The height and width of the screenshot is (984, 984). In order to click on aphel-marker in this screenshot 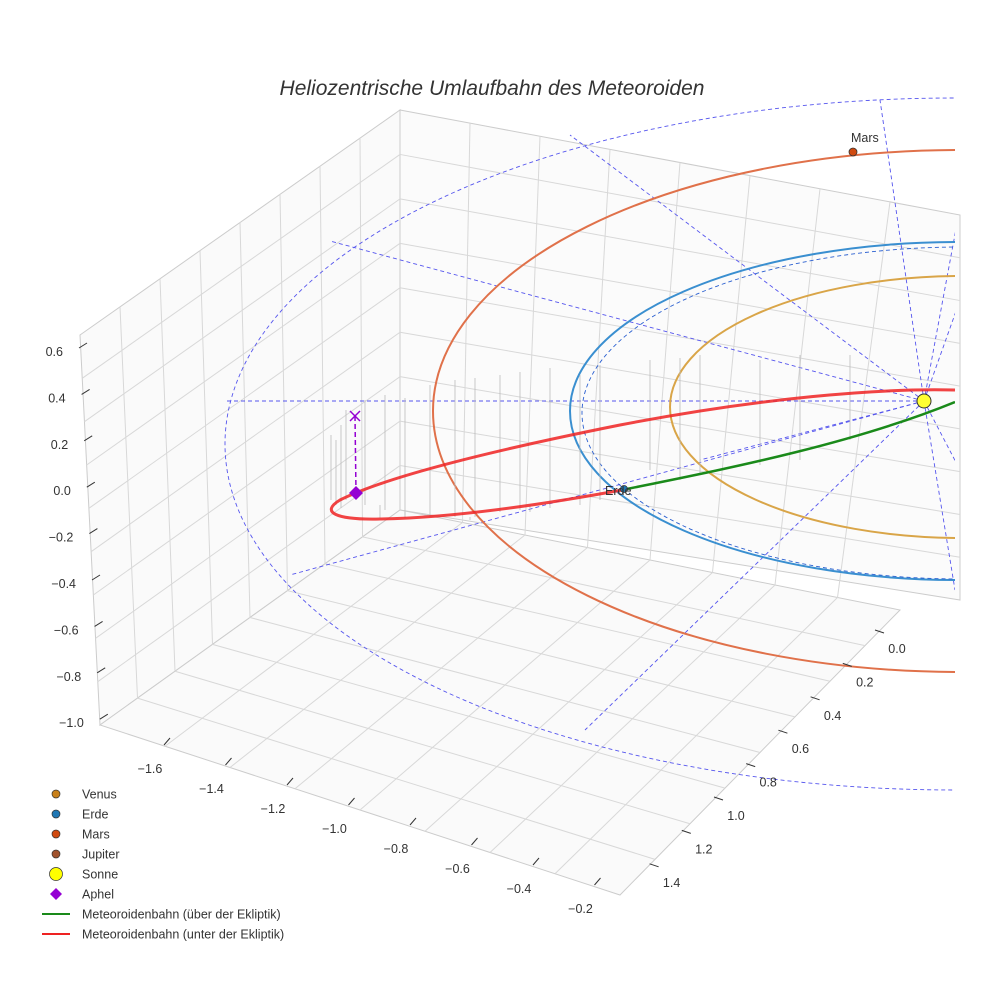, I will do `click(356, 493)`.